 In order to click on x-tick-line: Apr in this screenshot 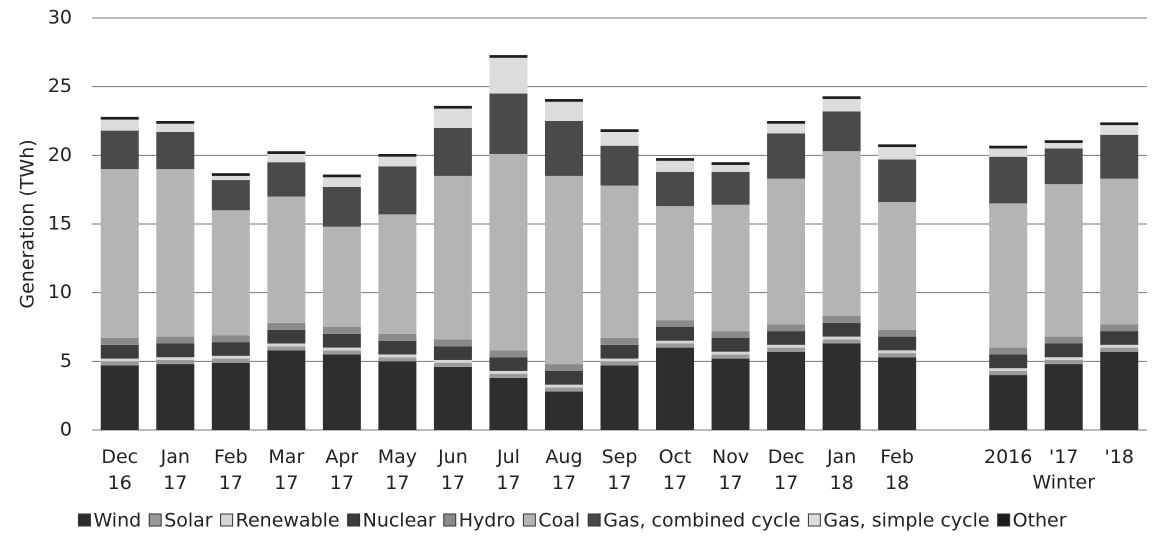, I will do `click(341, 457)`.